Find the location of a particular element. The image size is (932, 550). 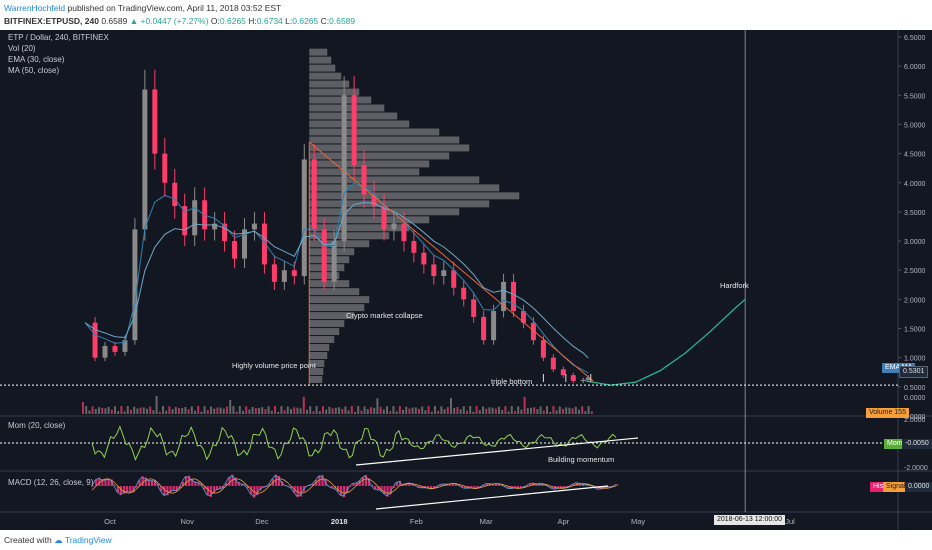

annotation-triple-bottom: triple bottom is located at coordinates (512, 381).